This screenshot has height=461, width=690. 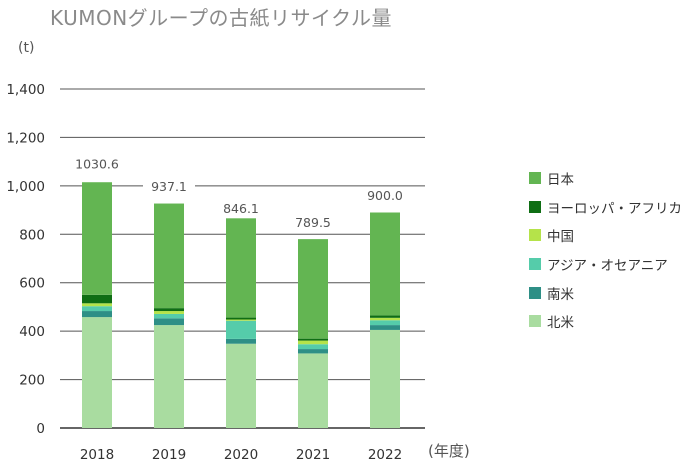 What do you see at coordinates (241, 453) in the screenshot?
I see `x-tick-label: 2020` at bounding box center [241, 453].